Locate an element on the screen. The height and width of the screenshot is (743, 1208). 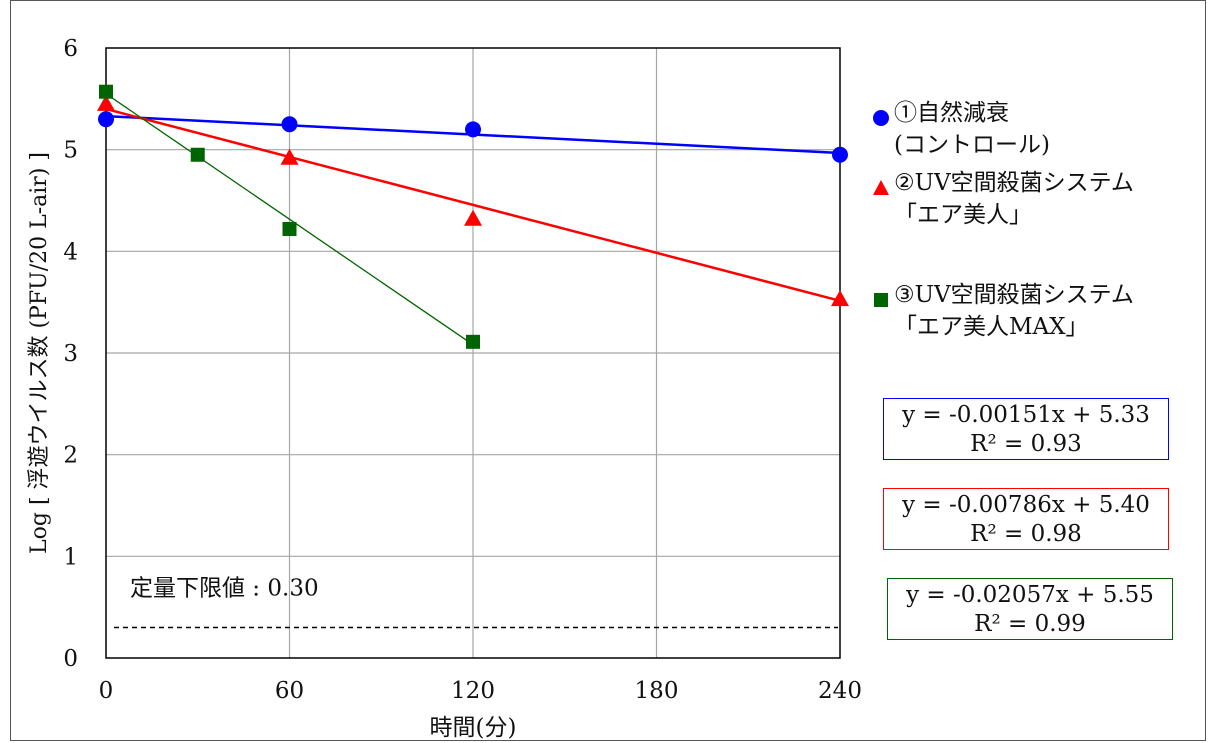
y-tick-label: 5 is located at coordinates (70, 151).